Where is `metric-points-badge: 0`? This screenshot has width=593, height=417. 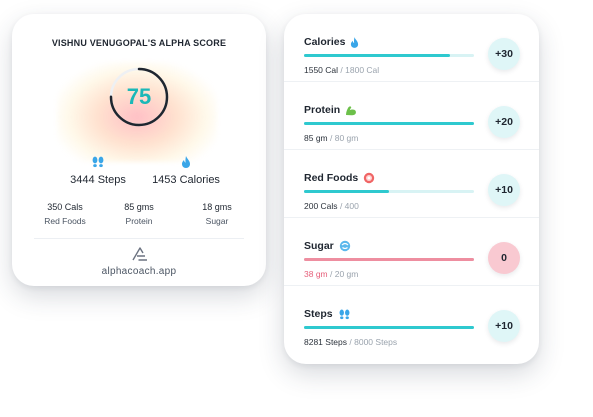 metric-points-badge: 0 is located at coordinates (504, 258).